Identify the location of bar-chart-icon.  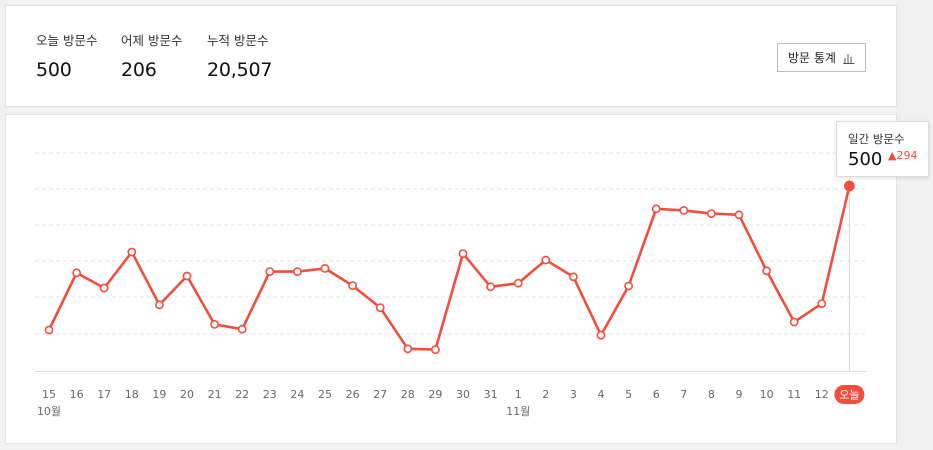
(848, 58).